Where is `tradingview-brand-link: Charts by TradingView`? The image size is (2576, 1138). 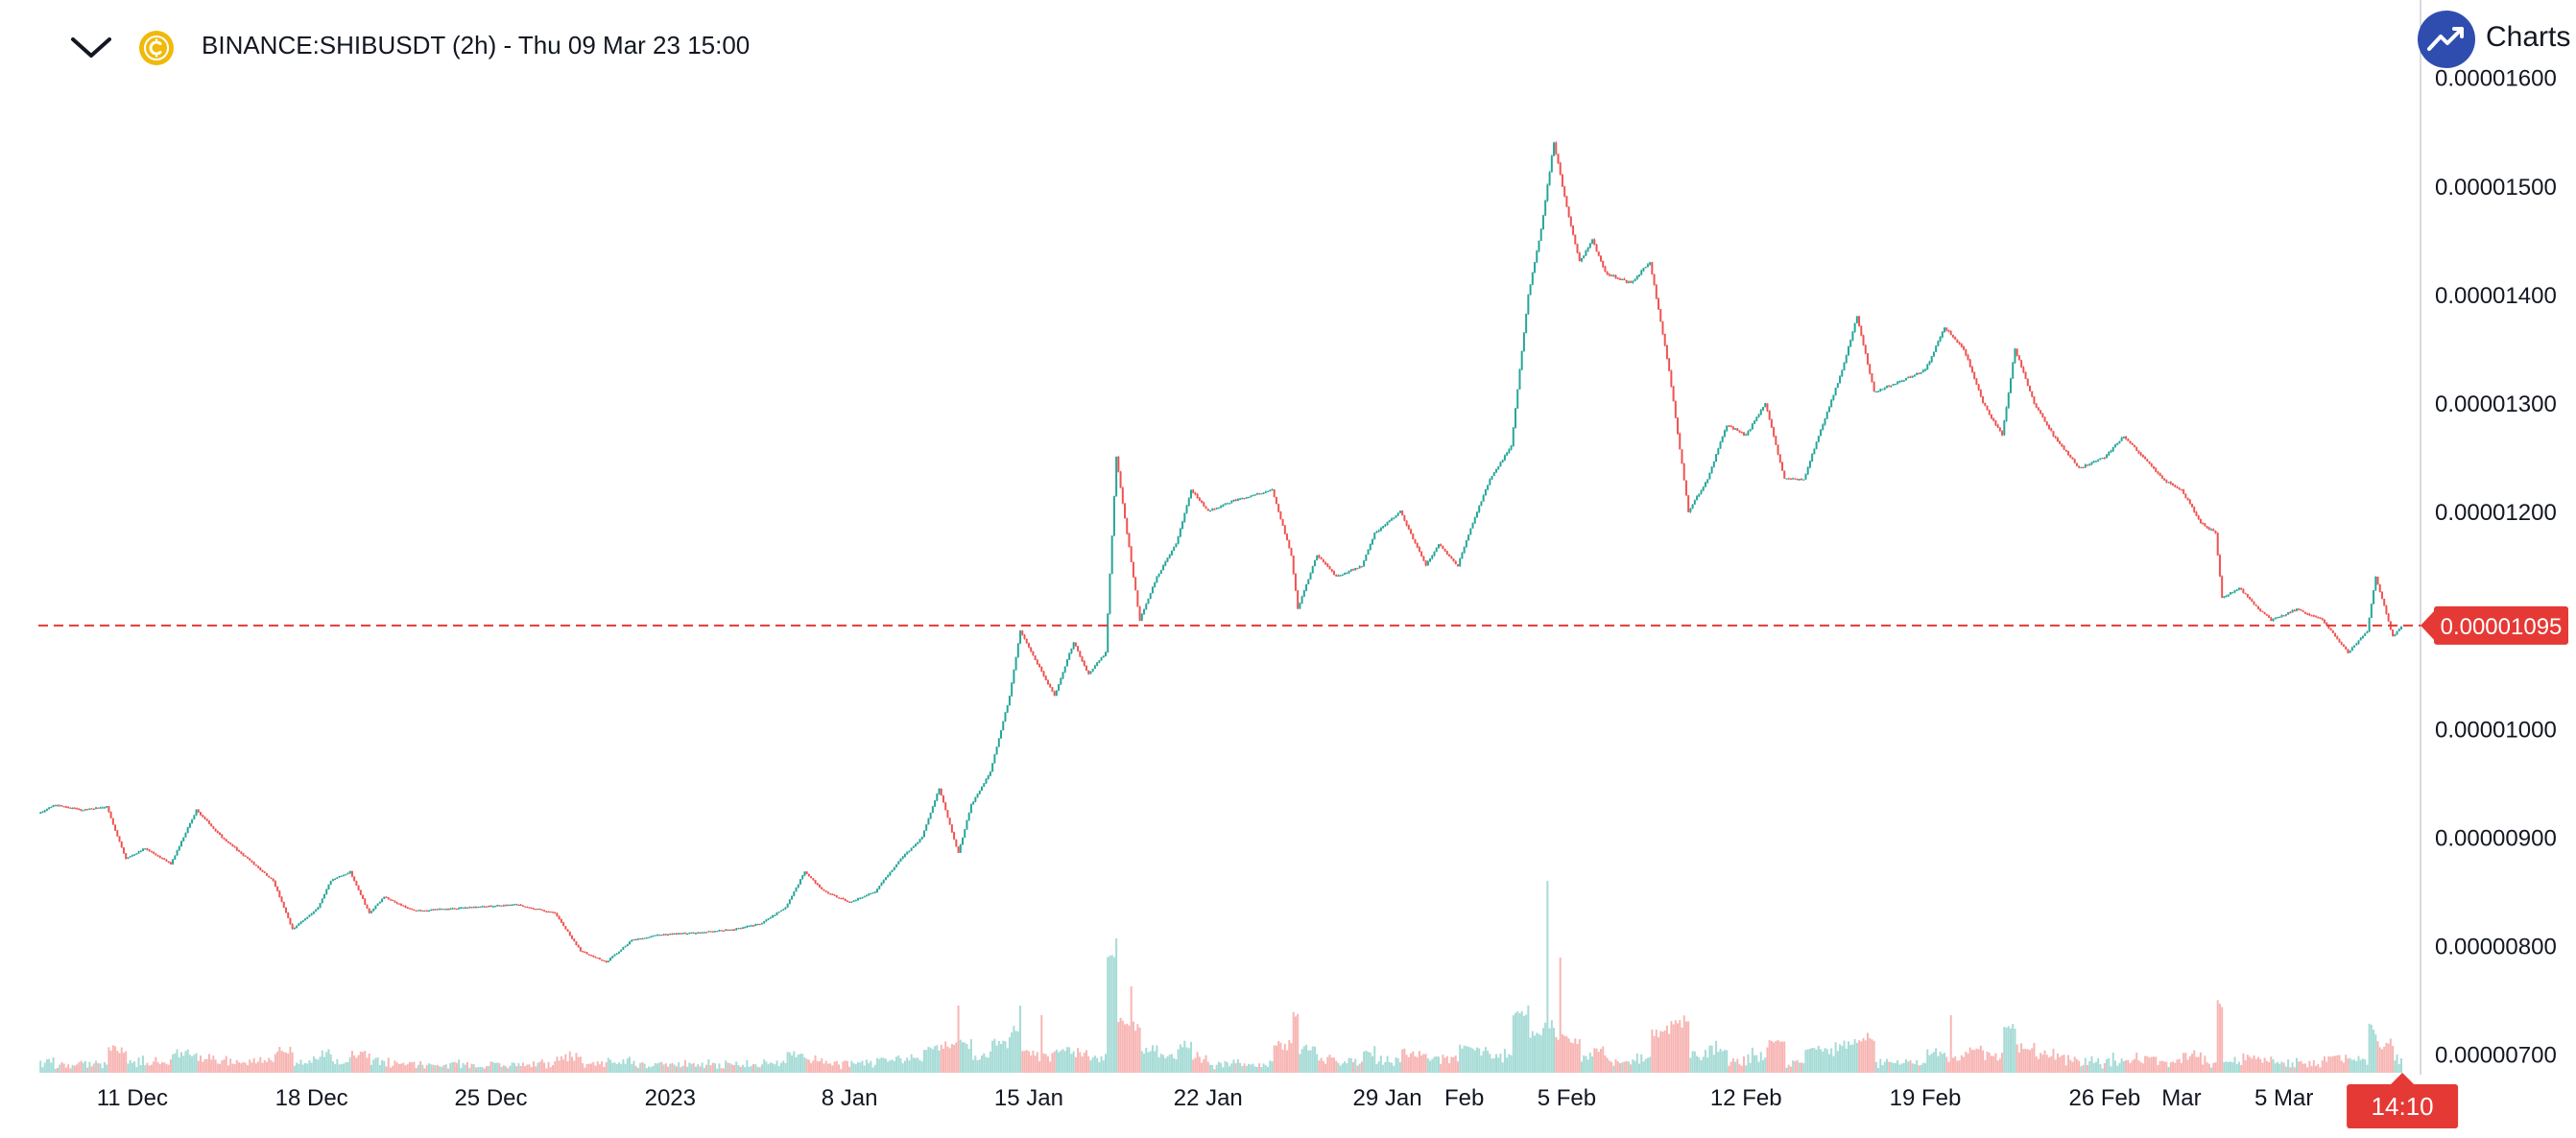
tradingview-brand-link: Charts by TradingView is located at coordinates (2496, 38).